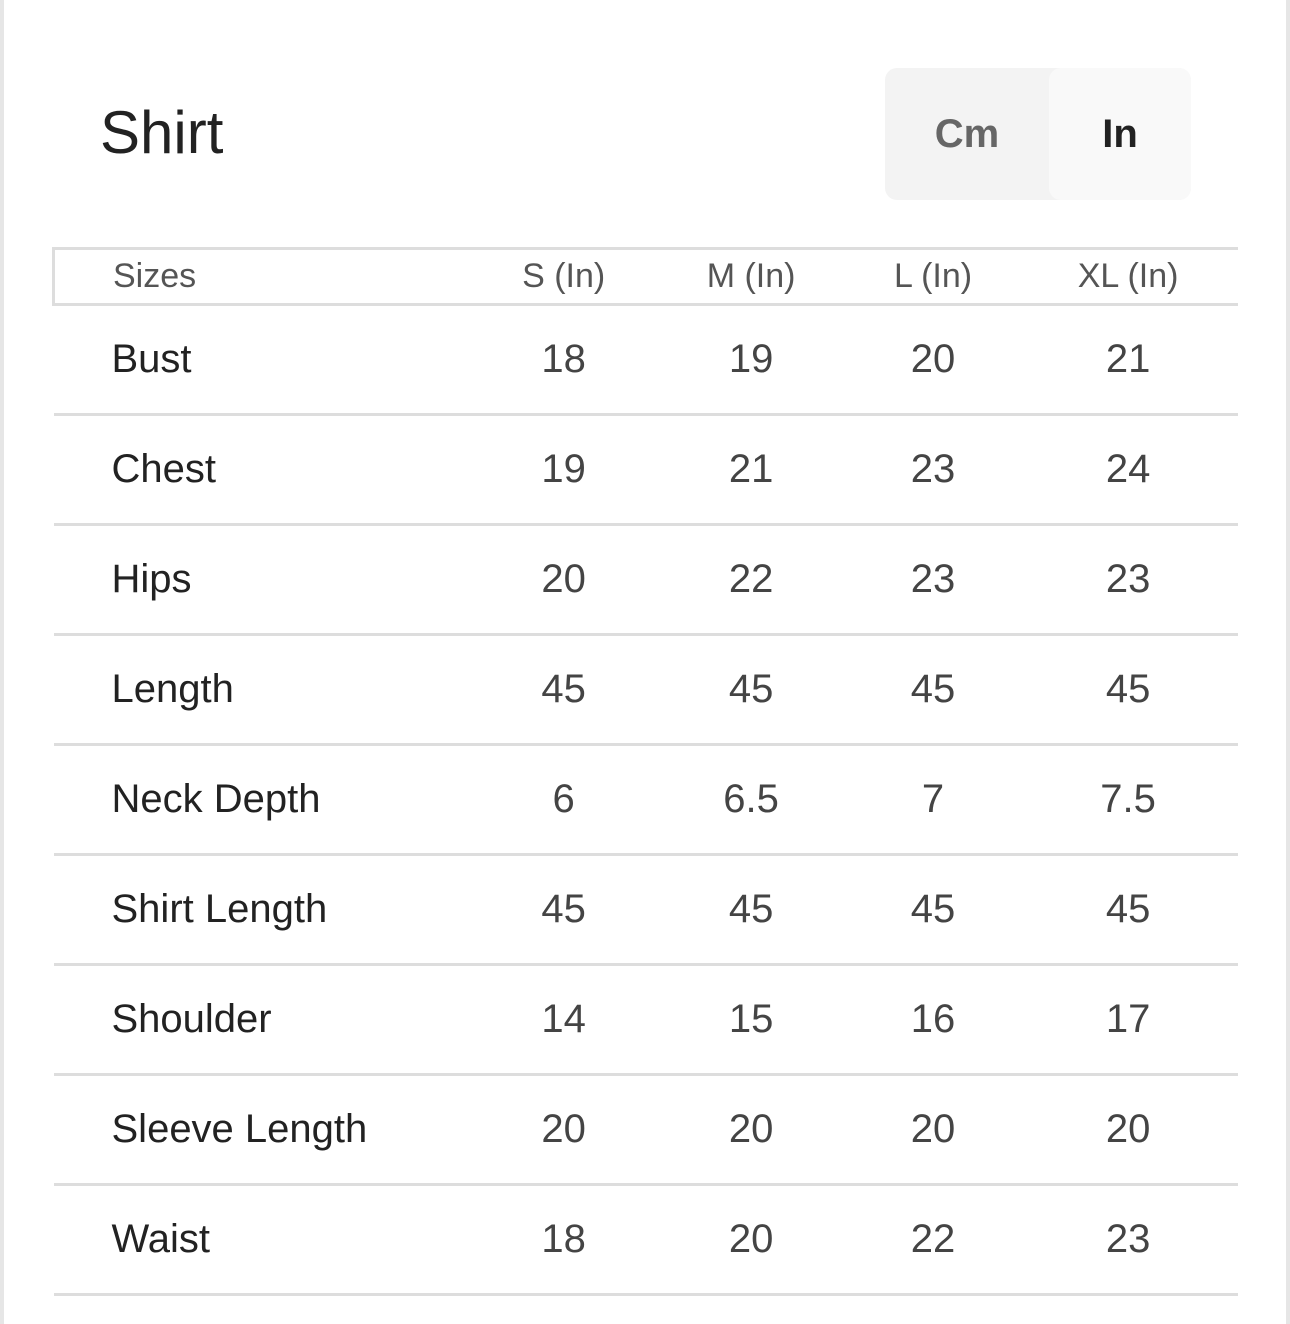 The width and height of the screenshot is (1290, 1324). Describe the element at coordinates (563, 799) in the screenshot. I see `measurement-value: 6` at that location.